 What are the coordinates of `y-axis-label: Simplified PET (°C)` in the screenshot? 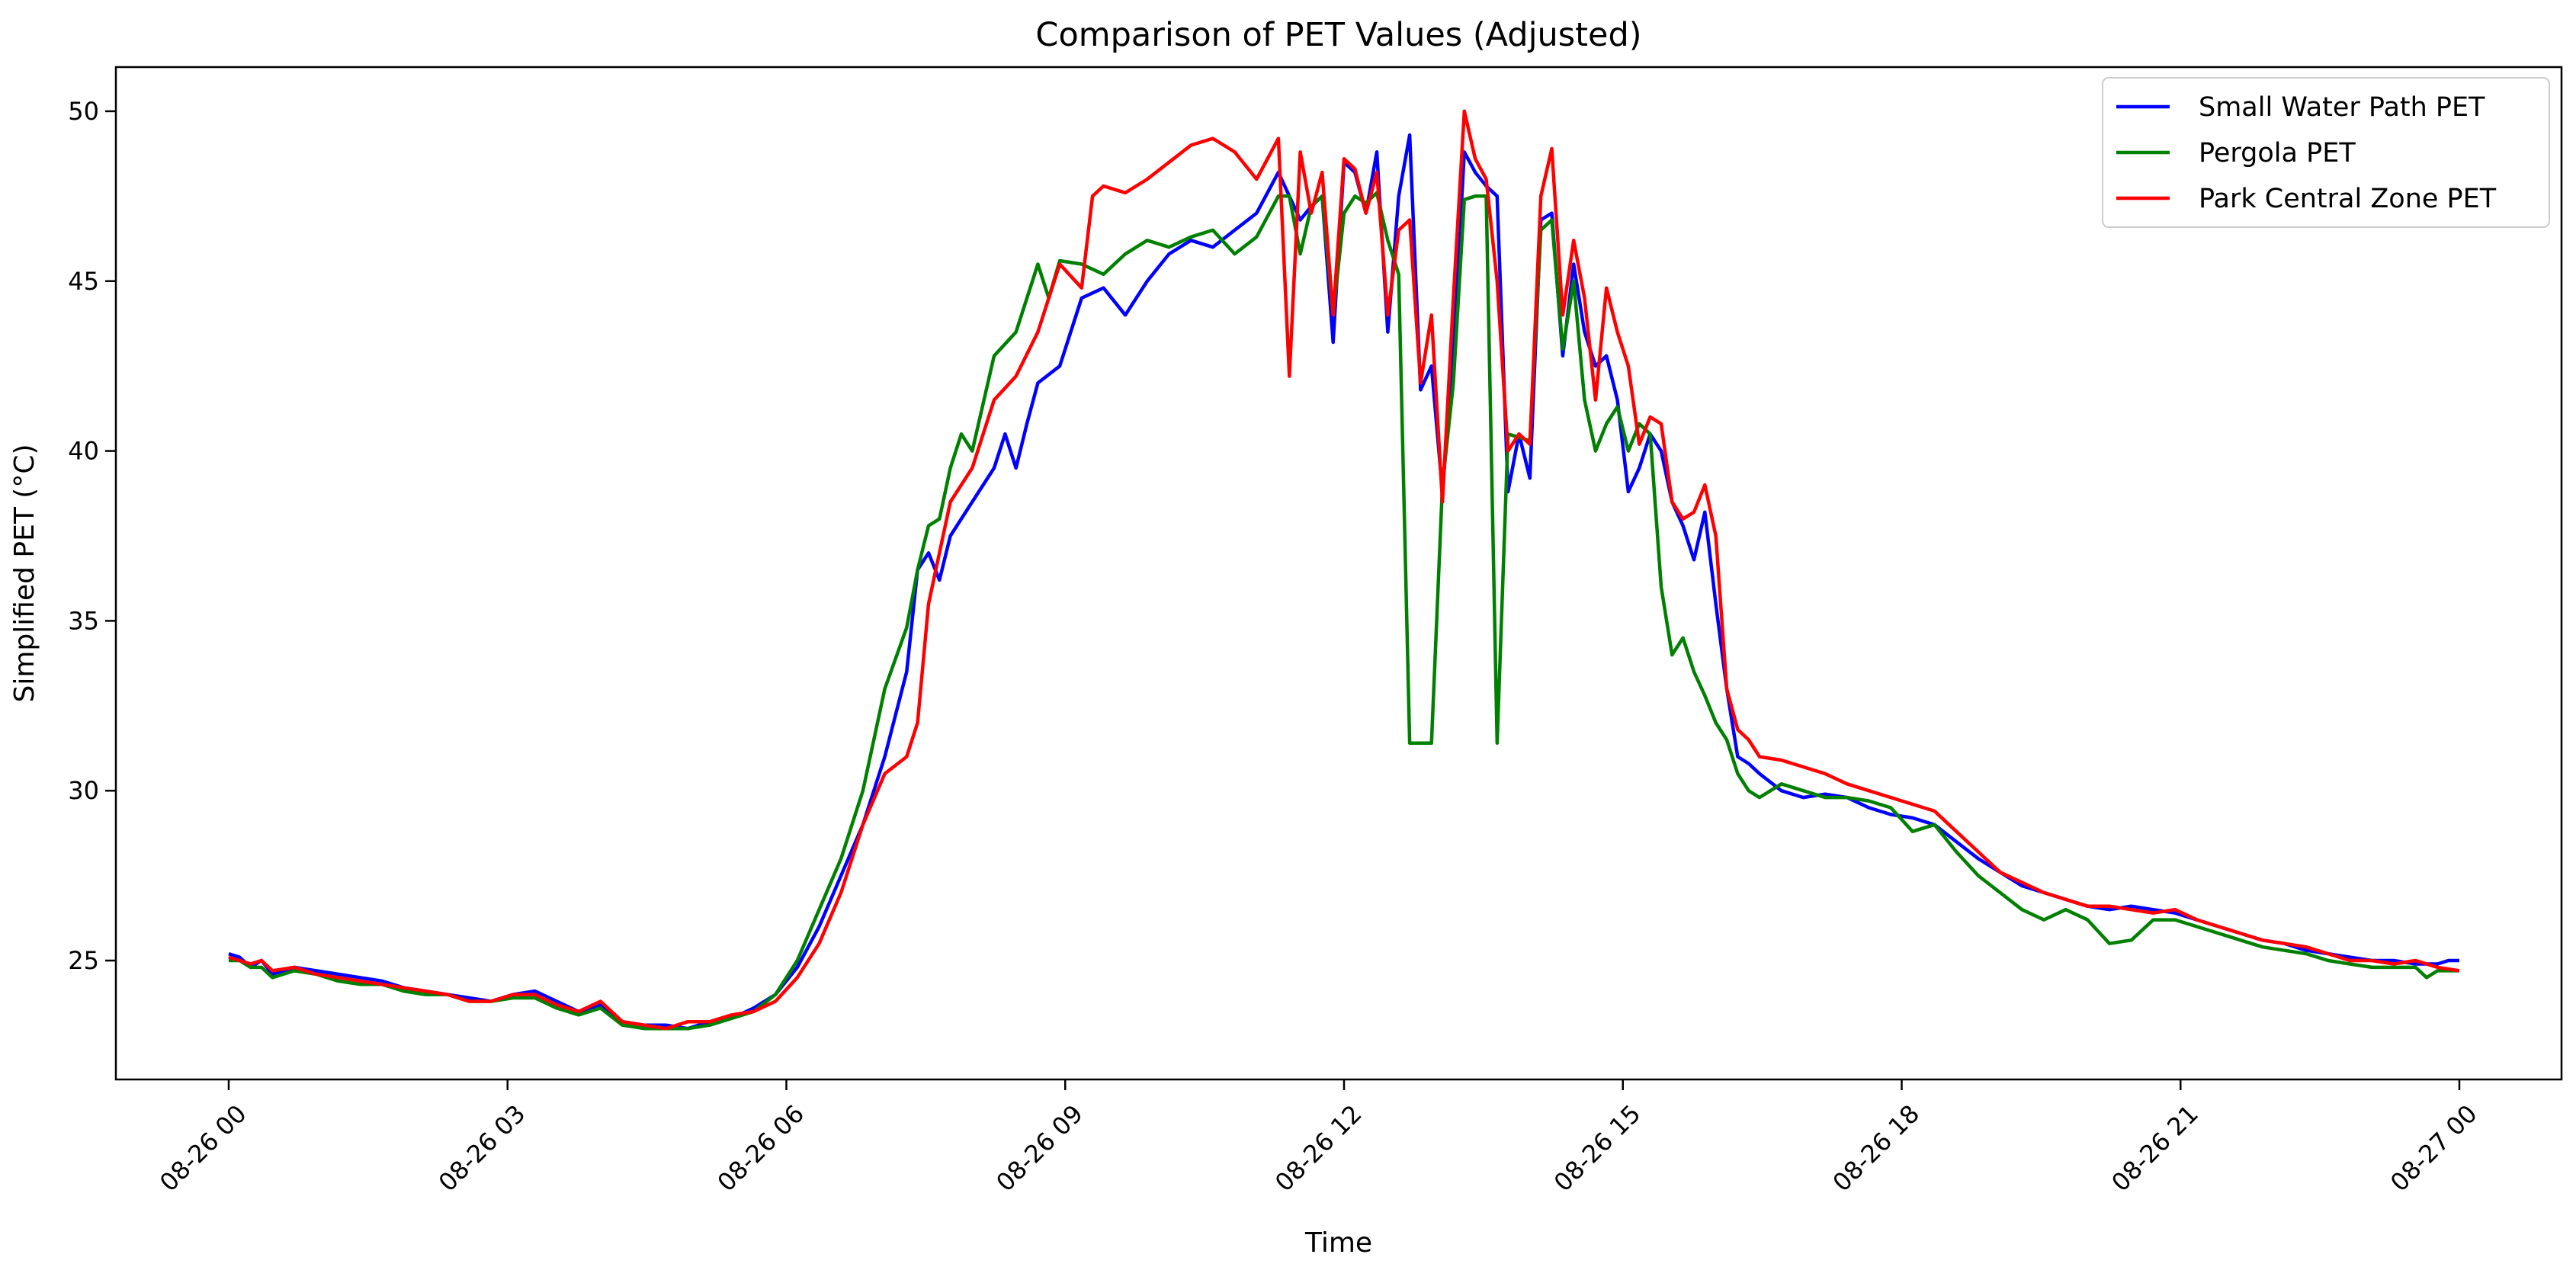 It's located at (24, 573).